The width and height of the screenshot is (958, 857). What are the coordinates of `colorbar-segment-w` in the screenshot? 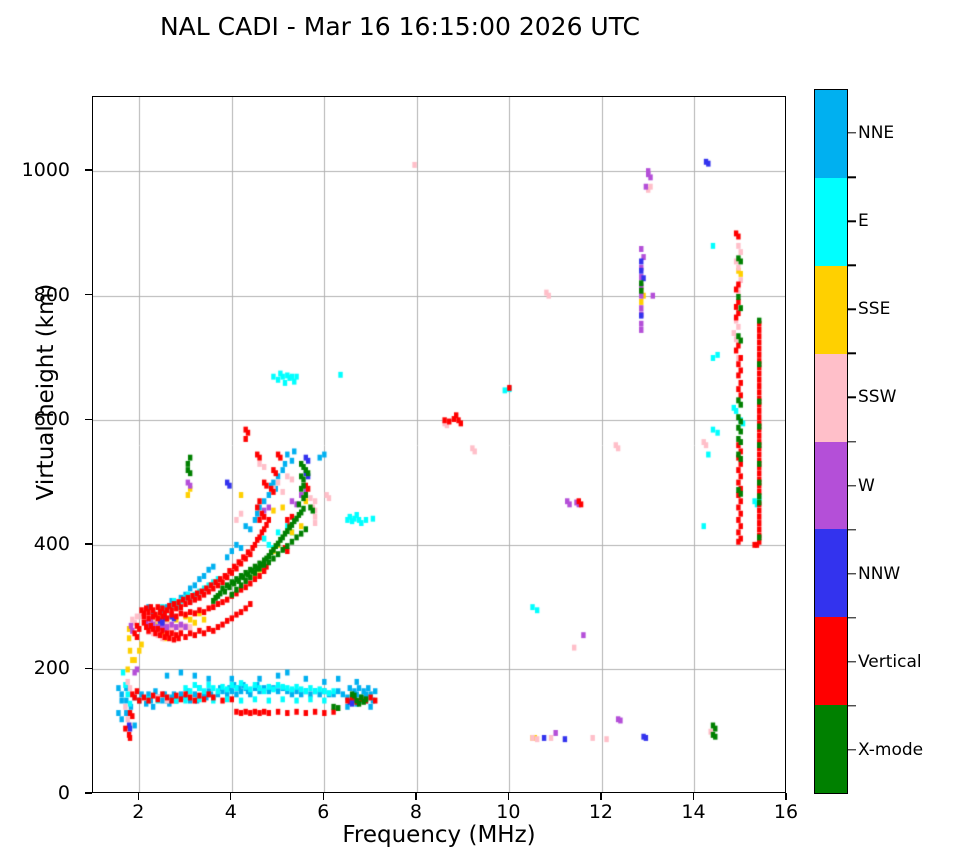 It's located at (831, 485).